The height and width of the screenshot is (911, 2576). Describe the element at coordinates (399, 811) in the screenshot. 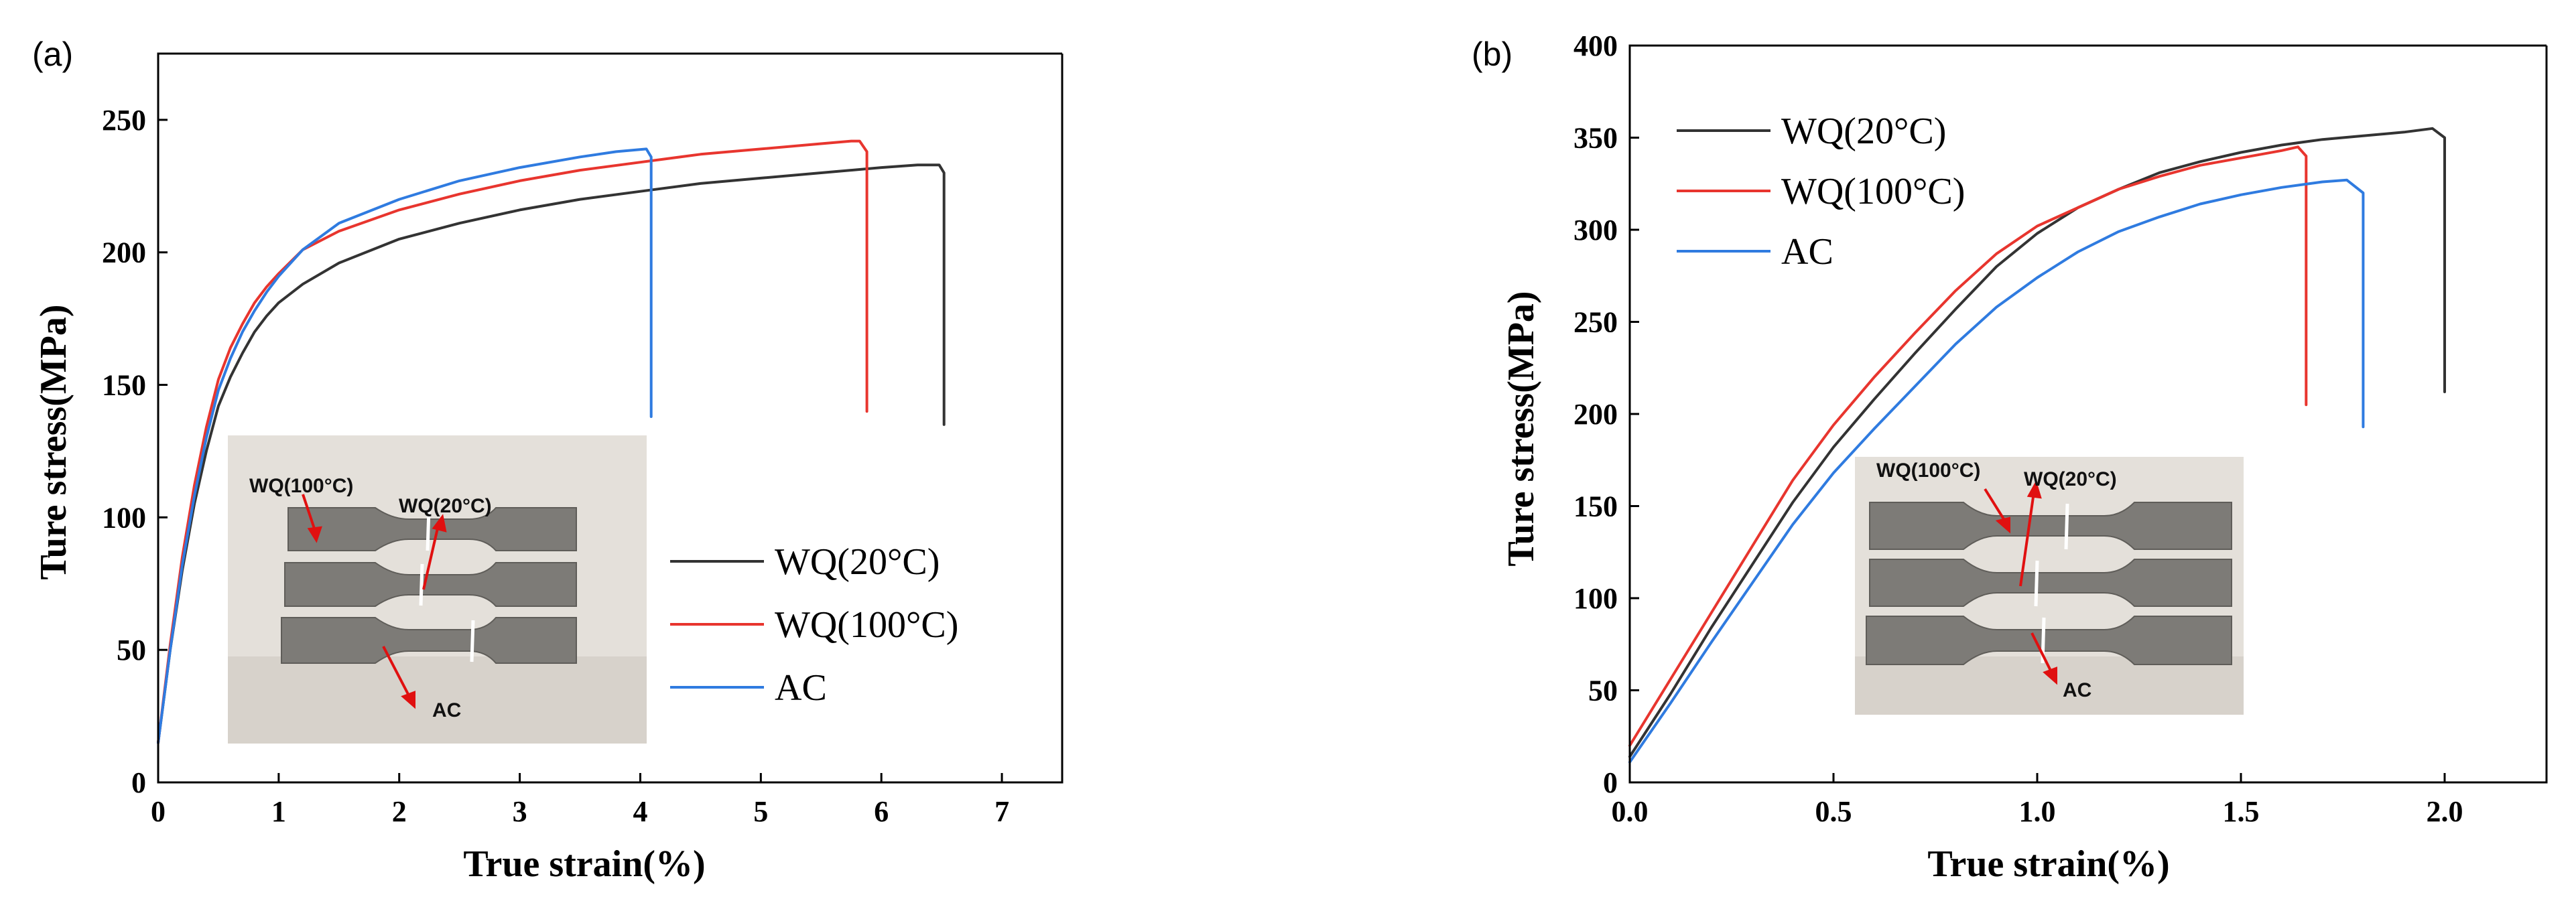

I see `x-tick-label: 2` at that location.